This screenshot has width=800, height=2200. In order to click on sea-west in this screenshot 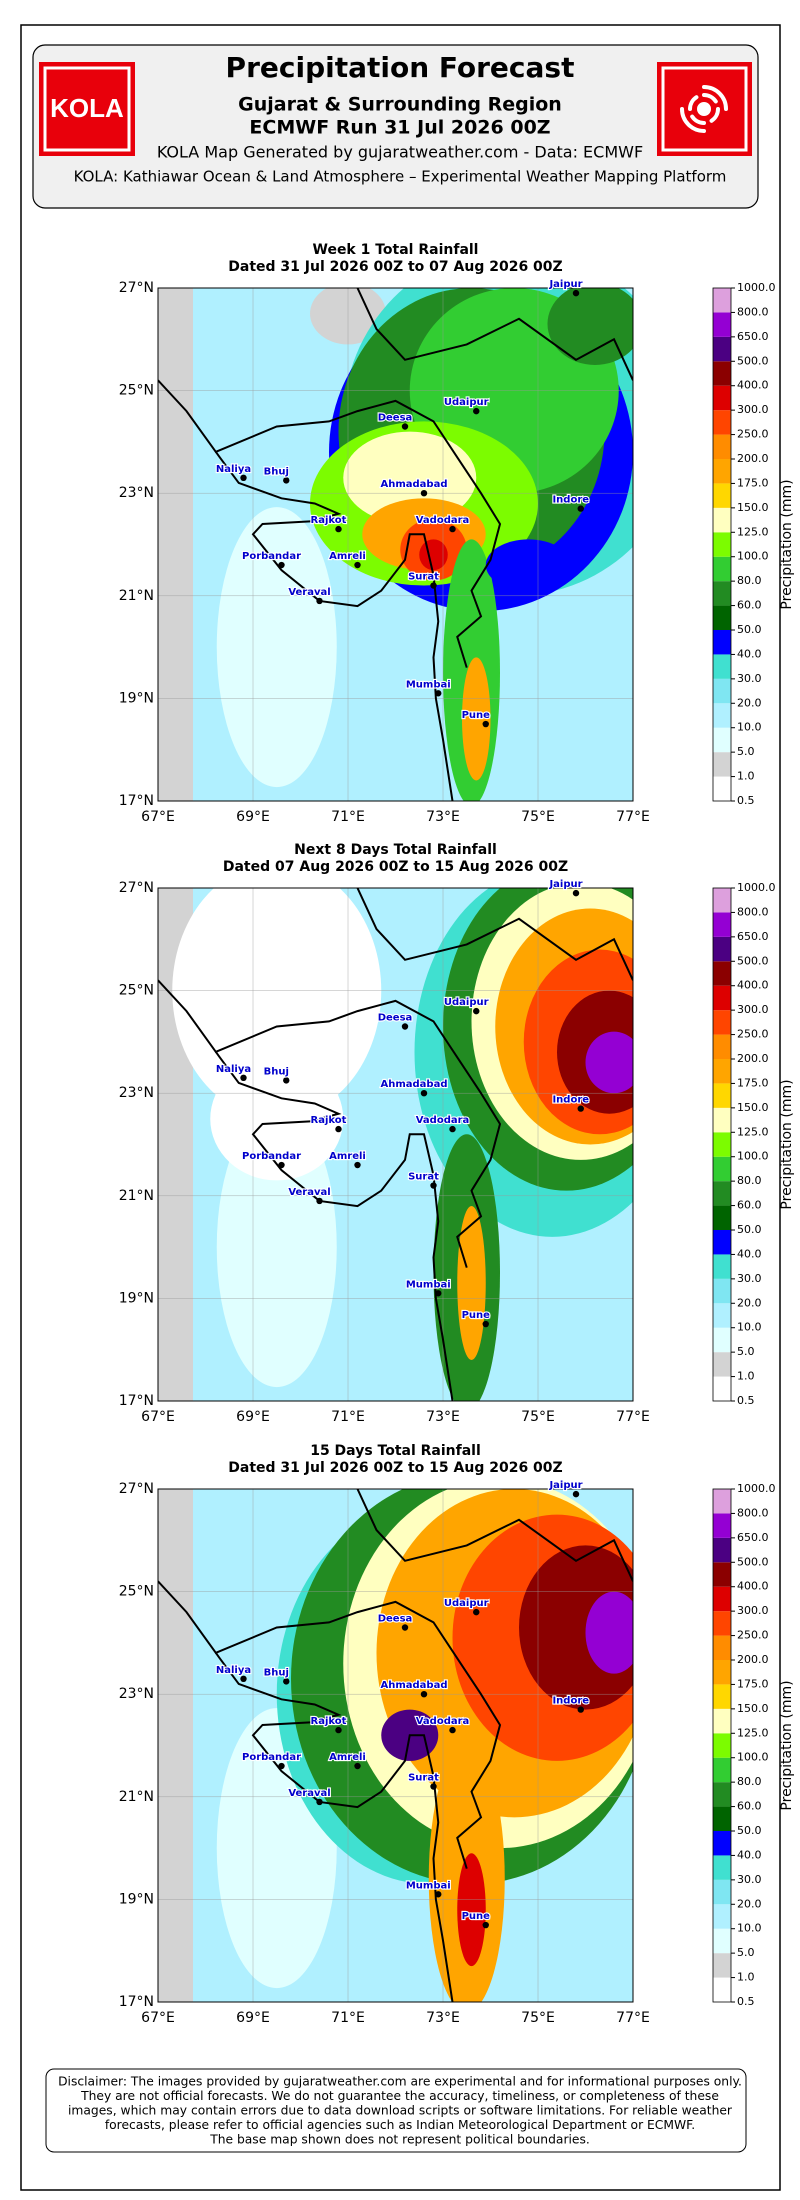, I will do `click(175, 544)`.